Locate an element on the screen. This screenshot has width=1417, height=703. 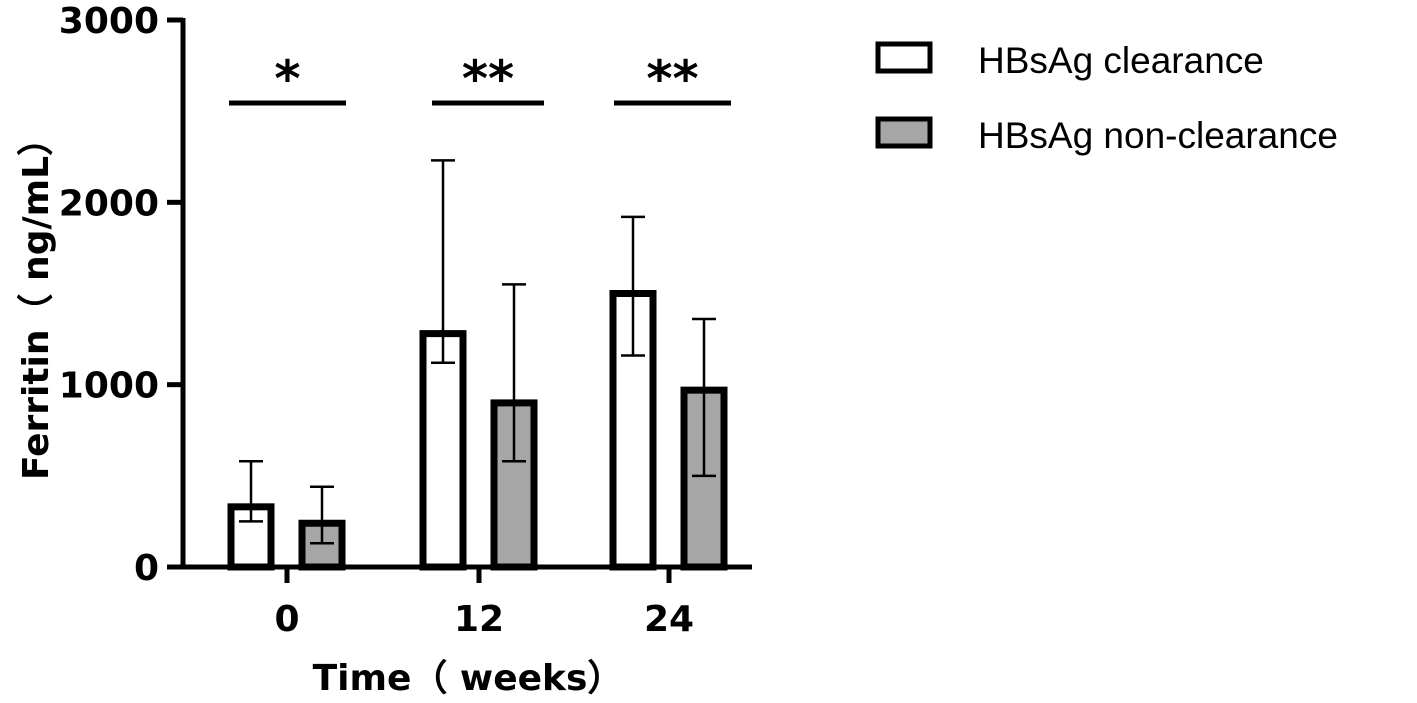
y-axis-ticks: 0 1000 2000 3000 is located at coordinates (121, 295).